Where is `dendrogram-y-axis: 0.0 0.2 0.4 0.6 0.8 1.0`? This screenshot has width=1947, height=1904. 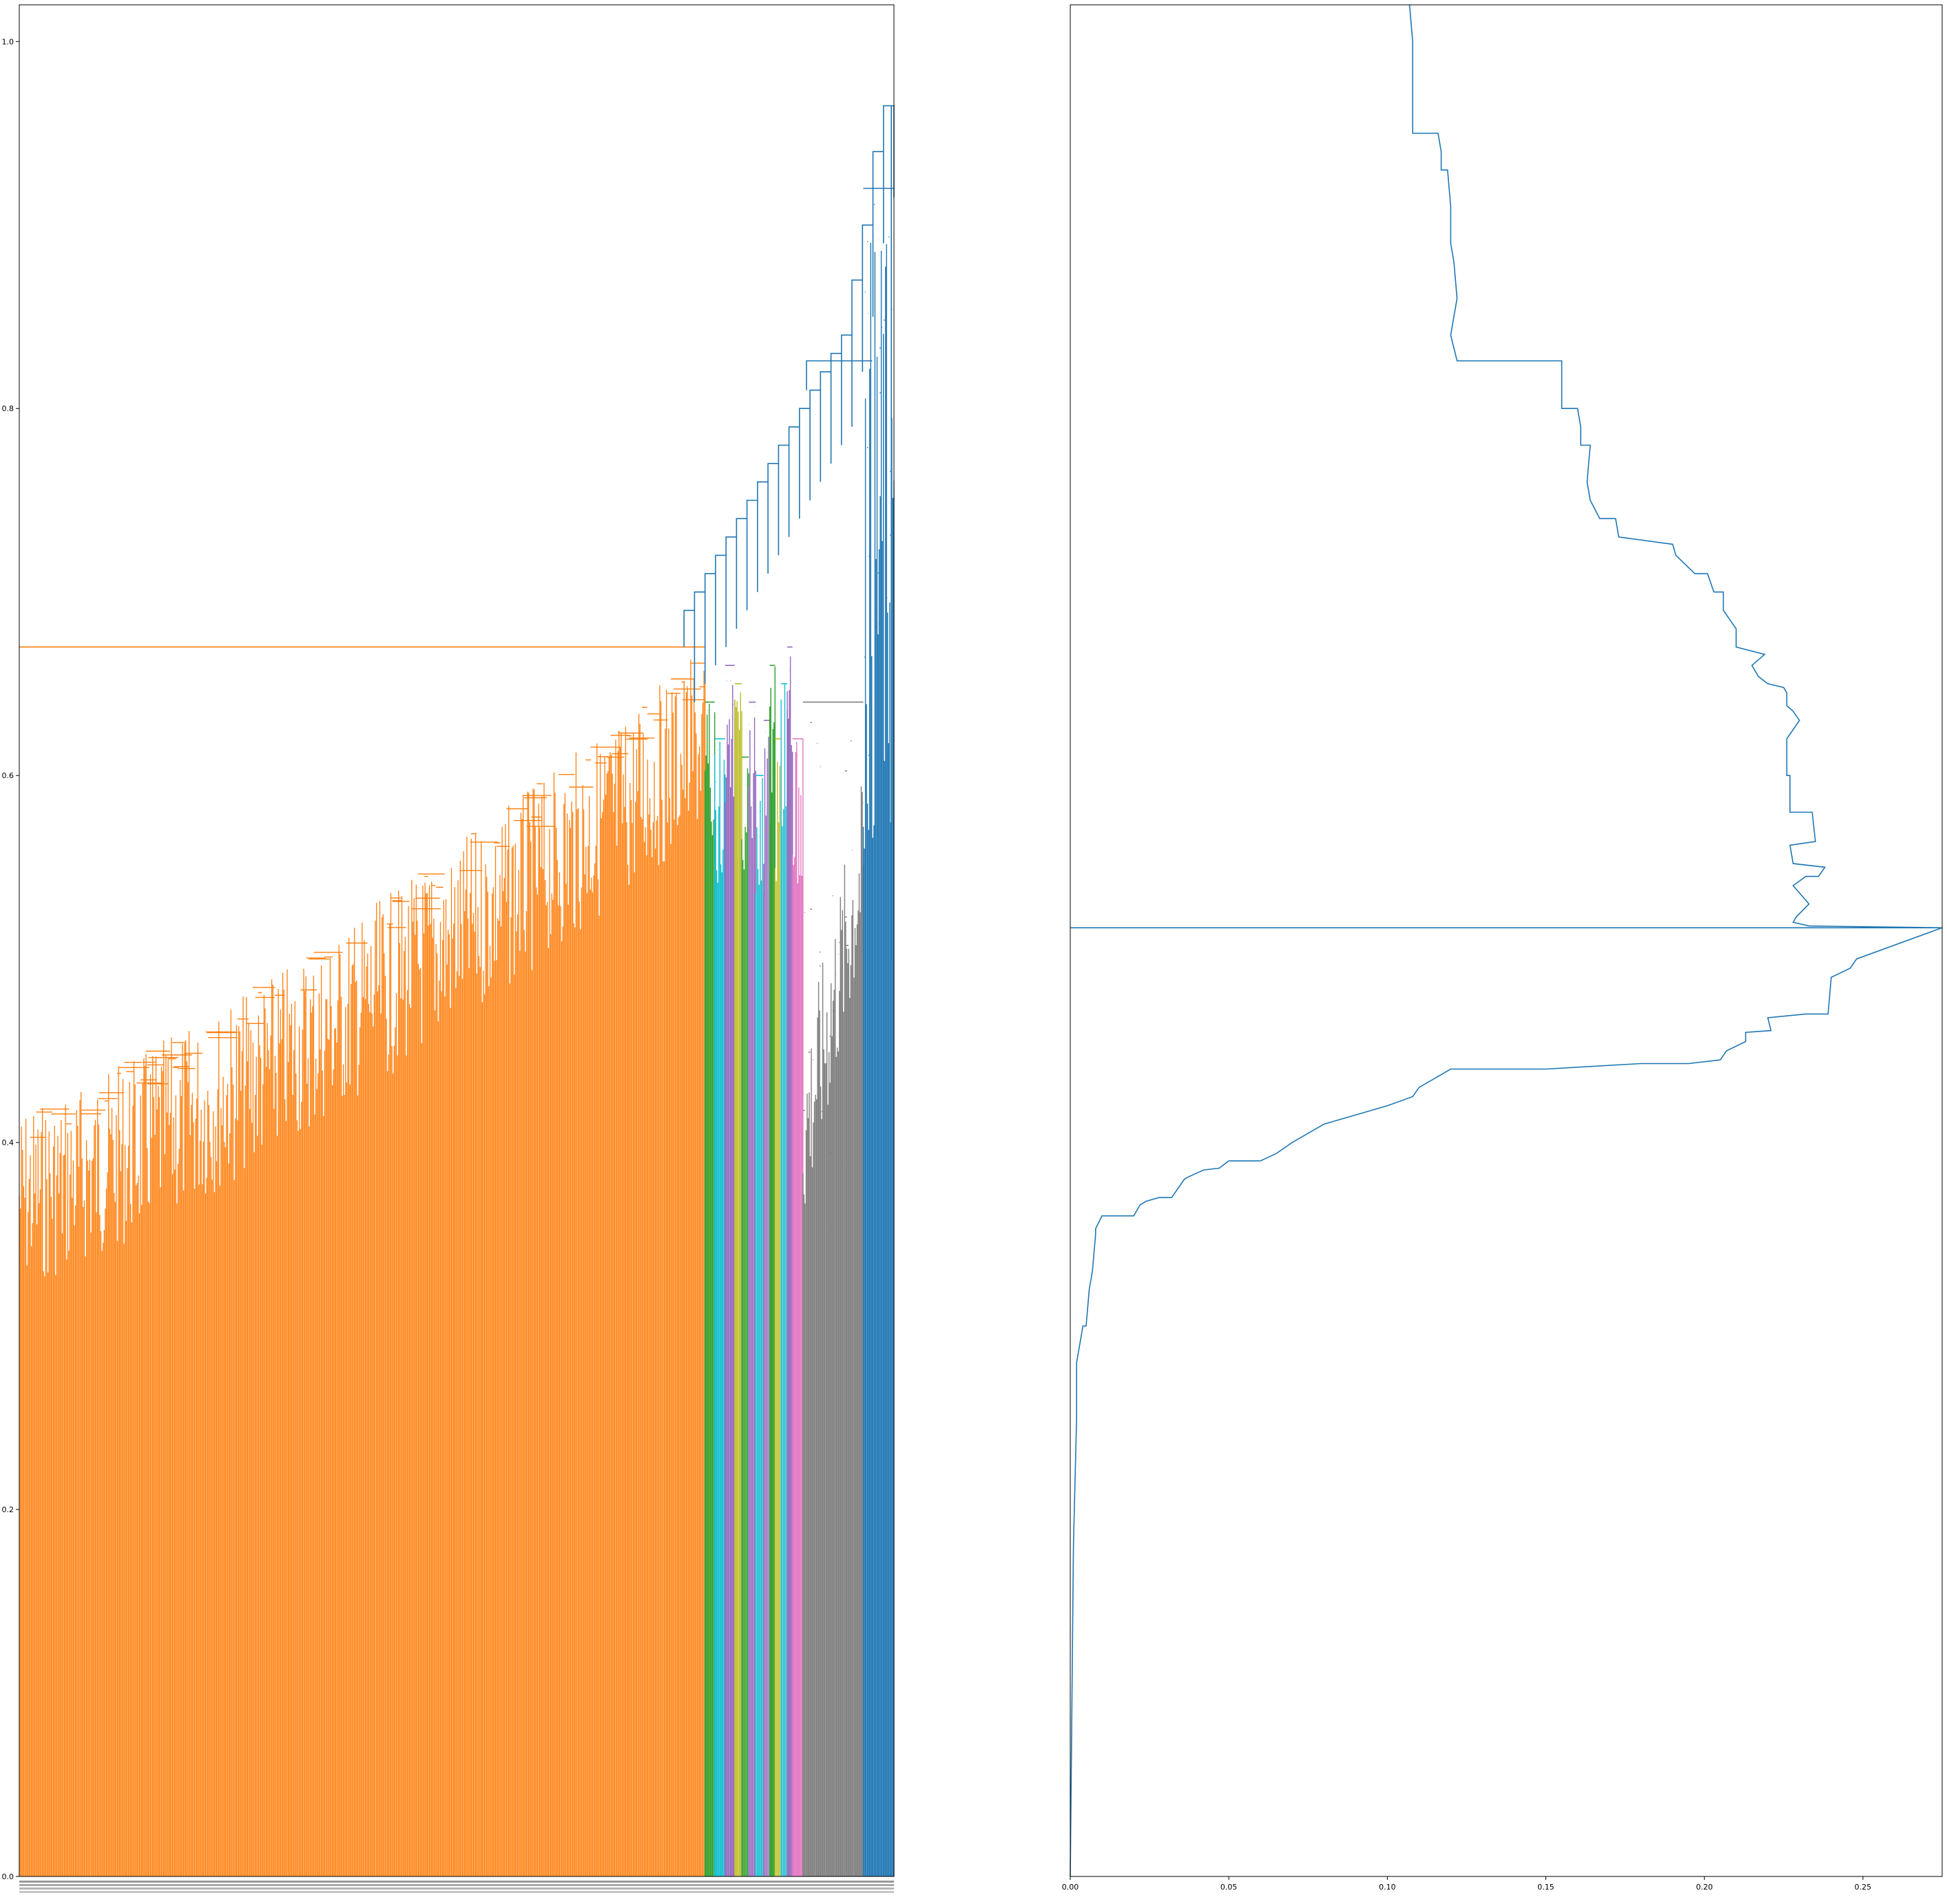 dendrogram-y-axis: 0.0 0.2 0.4 0.6 0.8 1.0 is located at coordinates (10, 959).